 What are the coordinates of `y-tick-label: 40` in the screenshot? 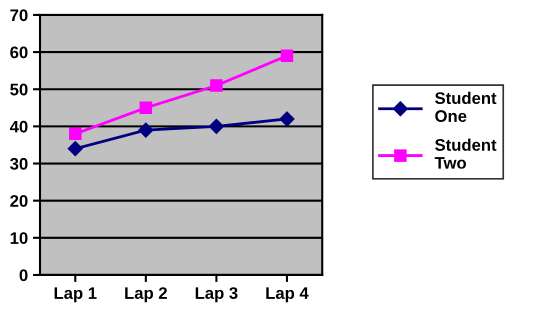 It's located at (19, 126).